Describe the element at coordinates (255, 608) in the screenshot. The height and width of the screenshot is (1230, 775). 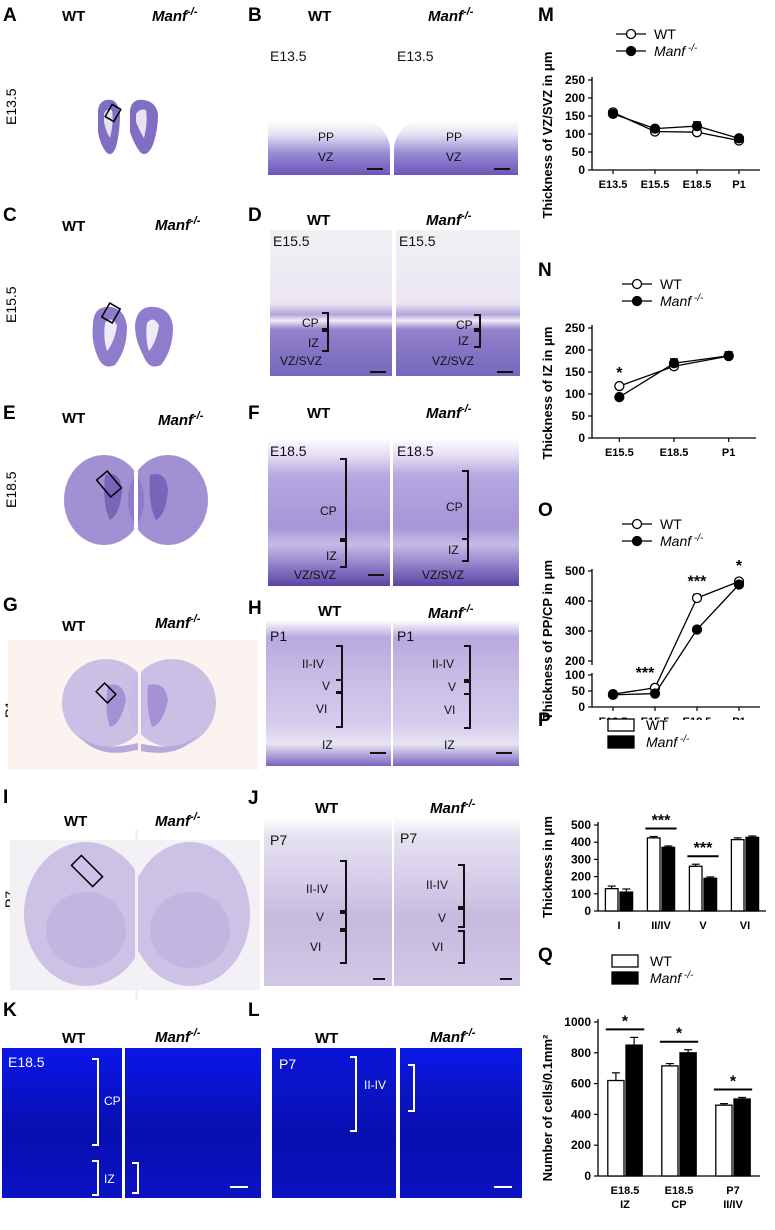
I see `panel-label-h: H` at that location.